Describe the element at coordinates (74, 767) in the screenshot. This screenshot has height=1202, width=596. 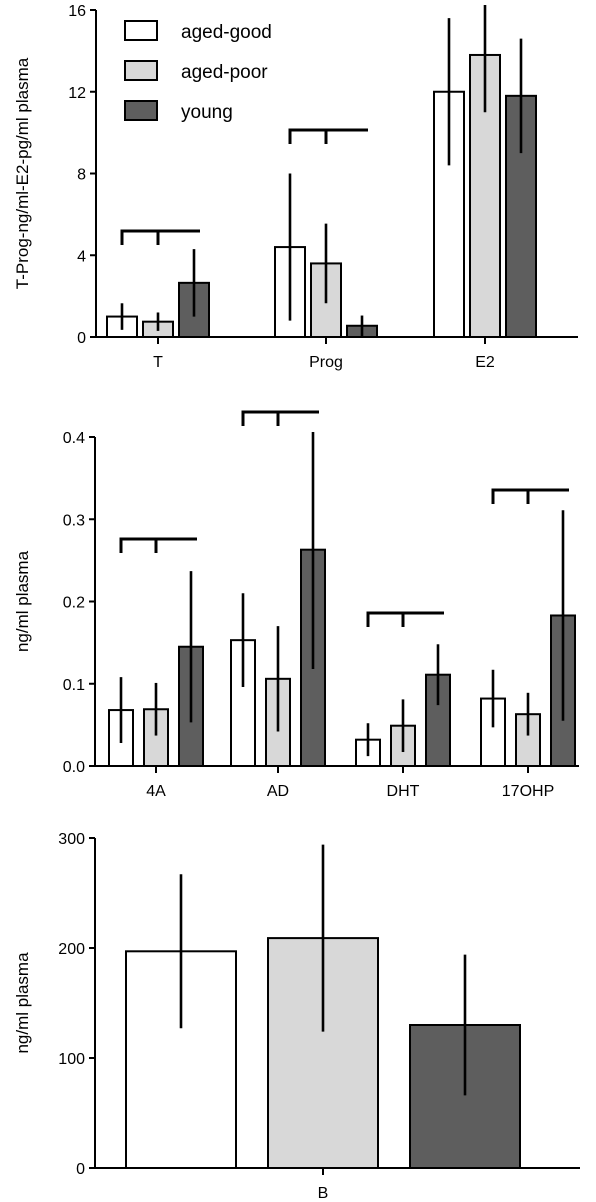
I see `y-tick-label: 0.0` at that location.